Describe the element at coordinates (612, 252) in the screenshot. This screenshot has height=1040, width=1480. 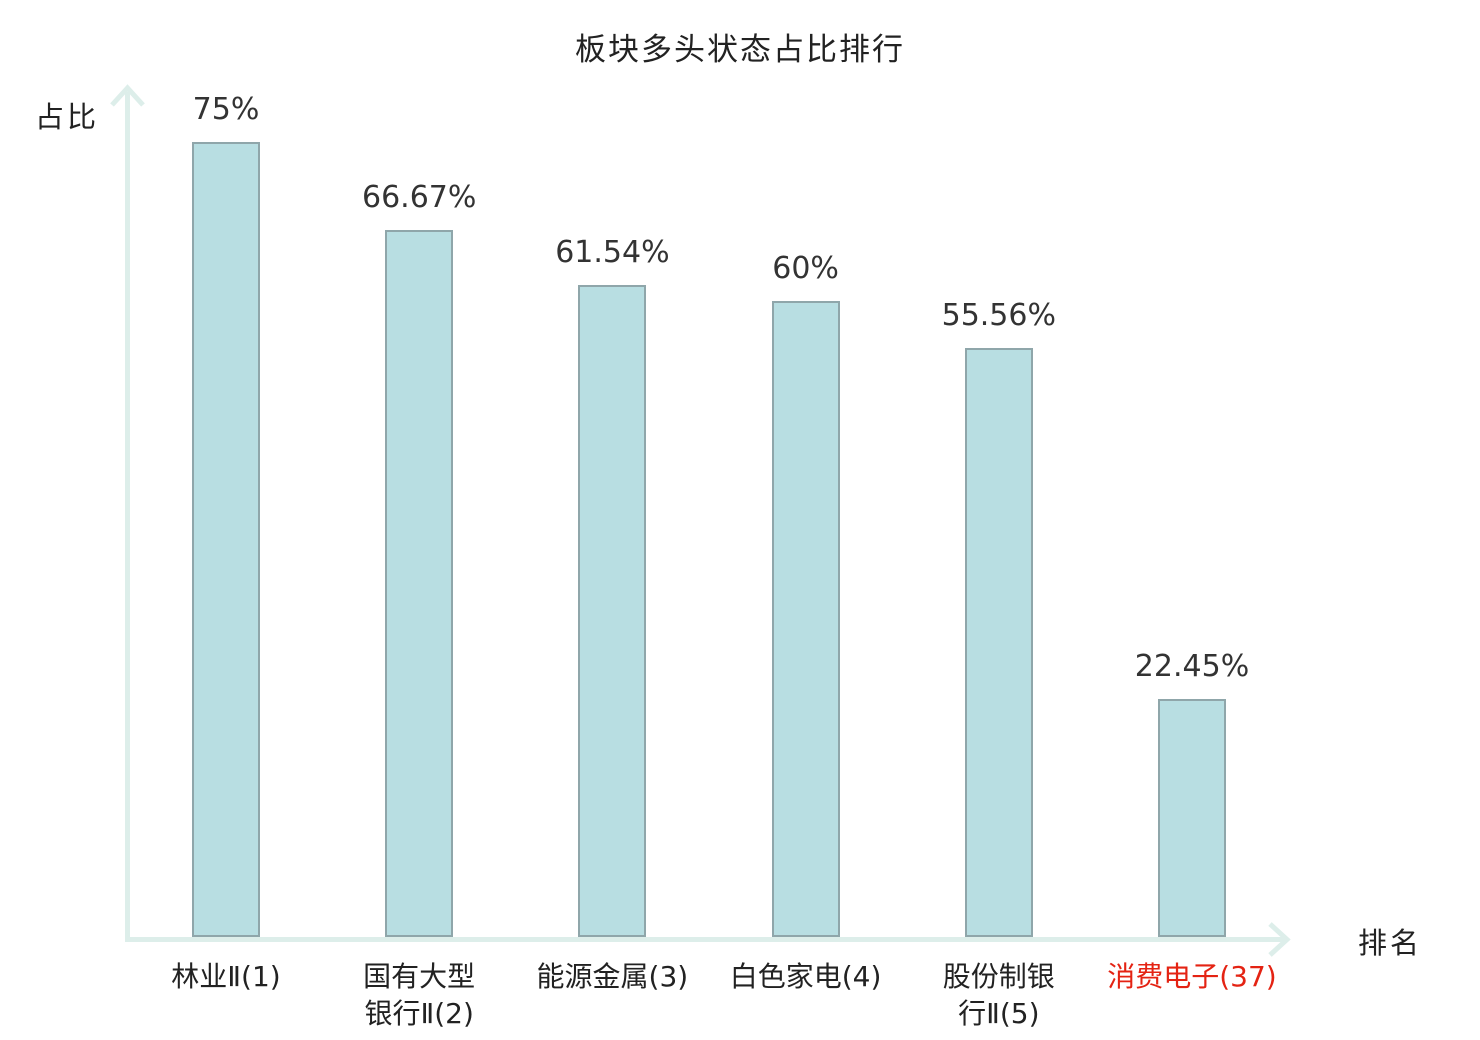
I see `bar-value-label: 61.54%` at that location.